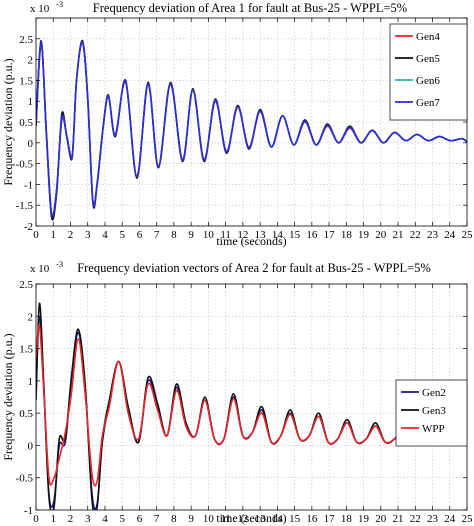 The image size is (474, 526). I want to click on y-tick-label: -2, so click(28, 227).